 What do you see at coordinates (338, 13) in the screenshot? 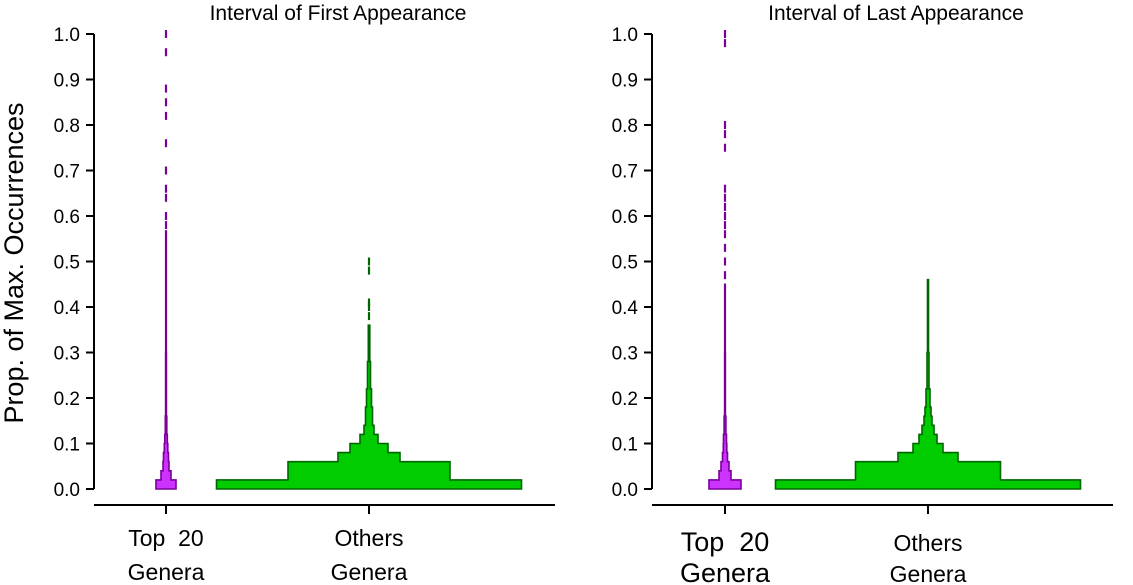
I see `chart-title: Interval of First Appearance` at bounding box center [338, 13].